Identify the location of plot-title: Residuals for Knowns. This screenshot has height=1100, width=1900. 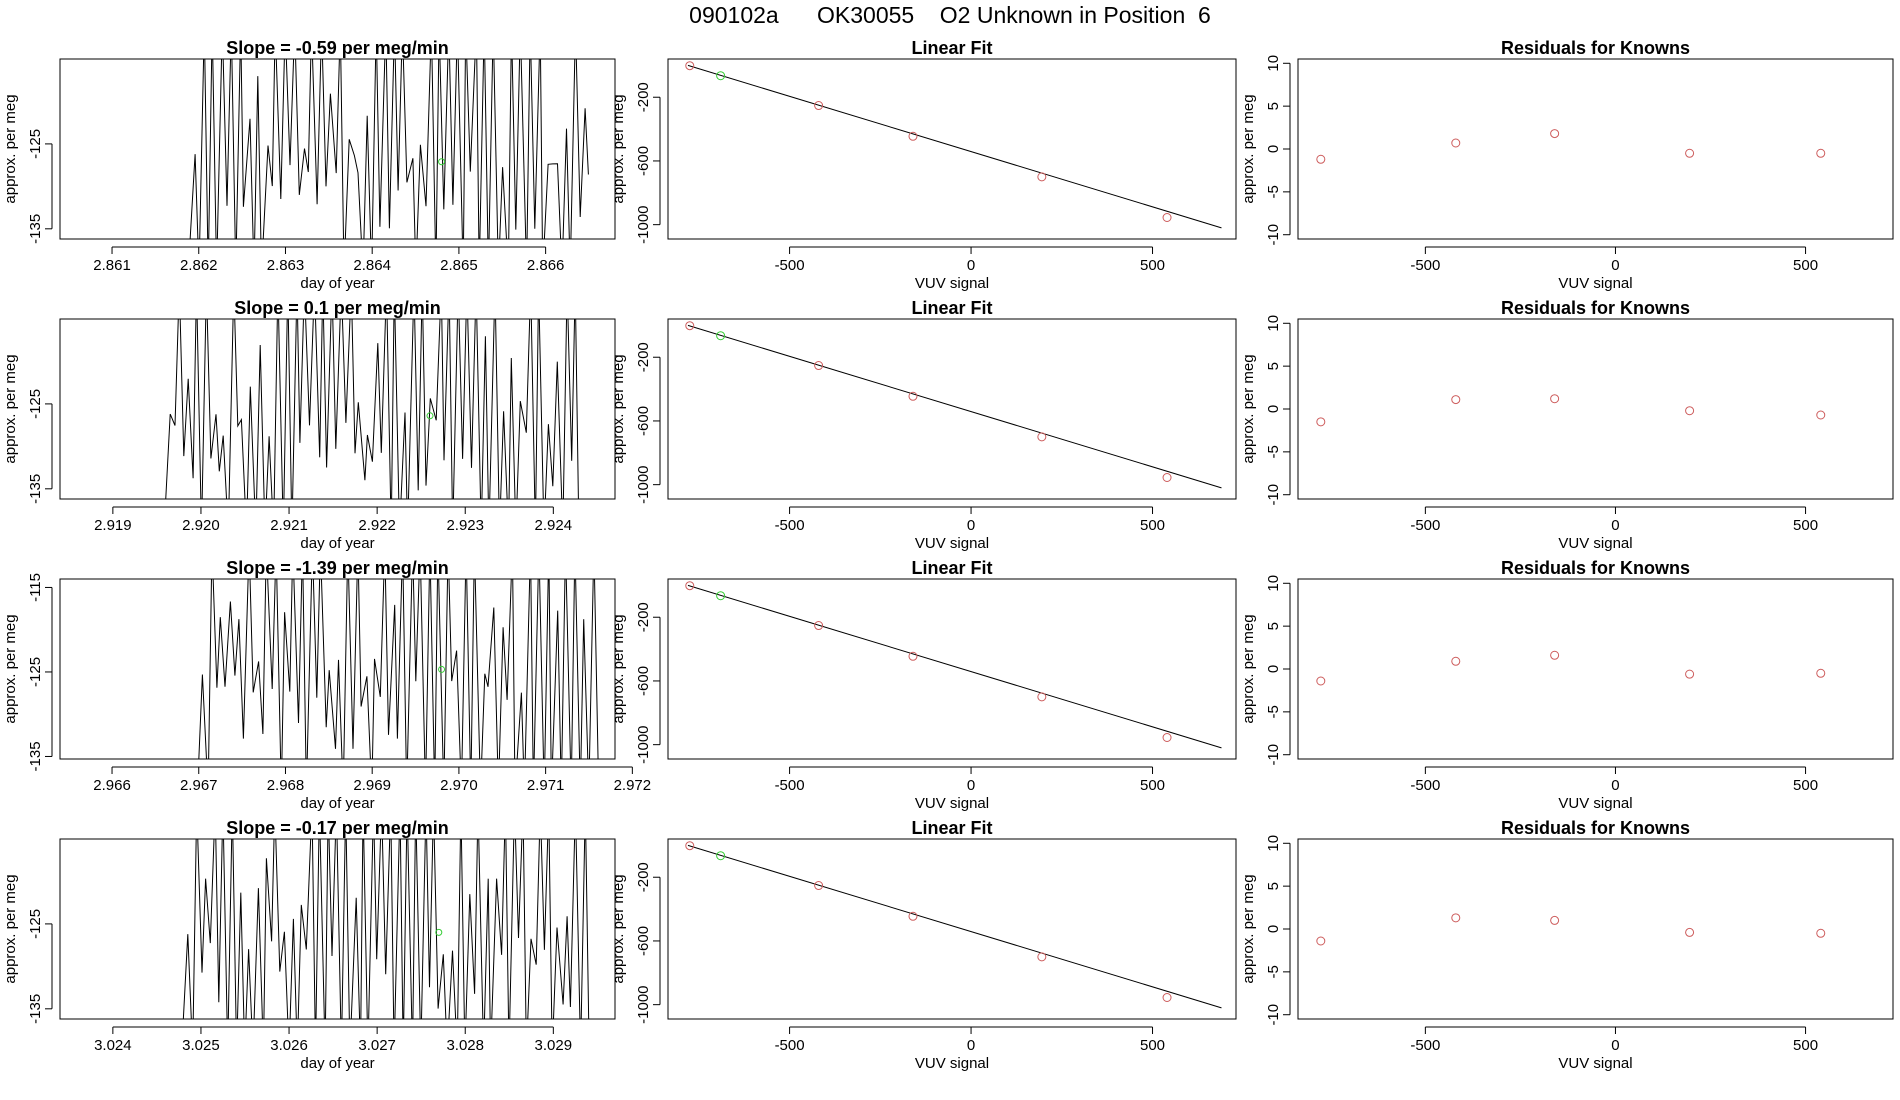
(1595, 568).